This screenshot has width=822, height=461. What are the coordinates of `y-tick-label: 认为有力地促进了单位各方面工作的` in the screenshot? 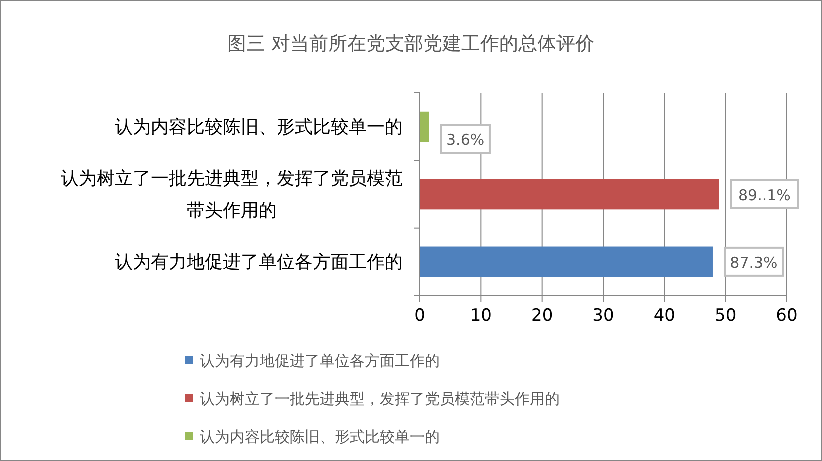 It's located at (259, 262).